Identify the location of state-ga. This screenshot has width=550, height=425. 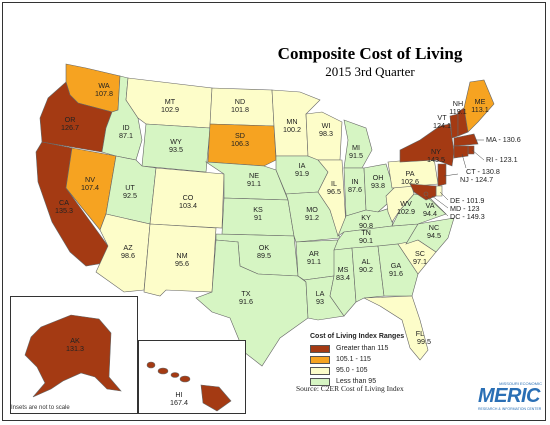
(398, 270).